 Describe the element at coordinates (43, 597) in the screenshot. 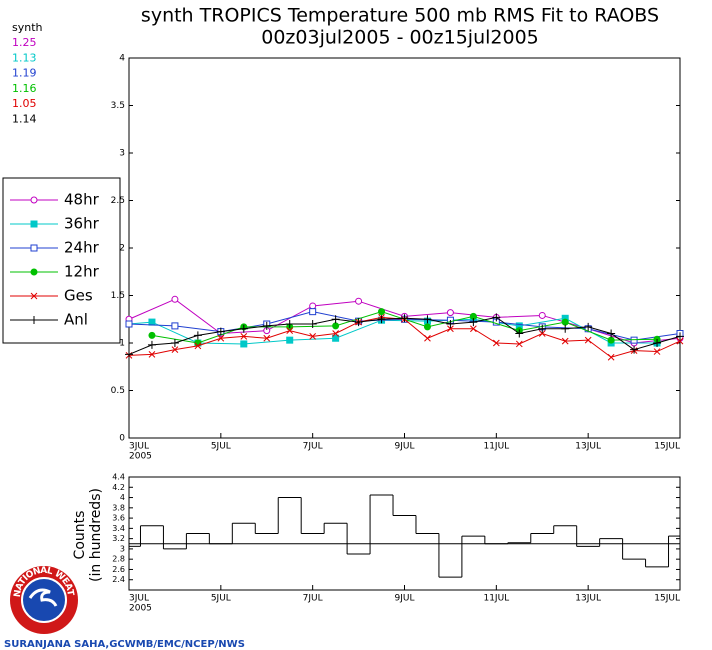

I see `logo-swirl` at that location.